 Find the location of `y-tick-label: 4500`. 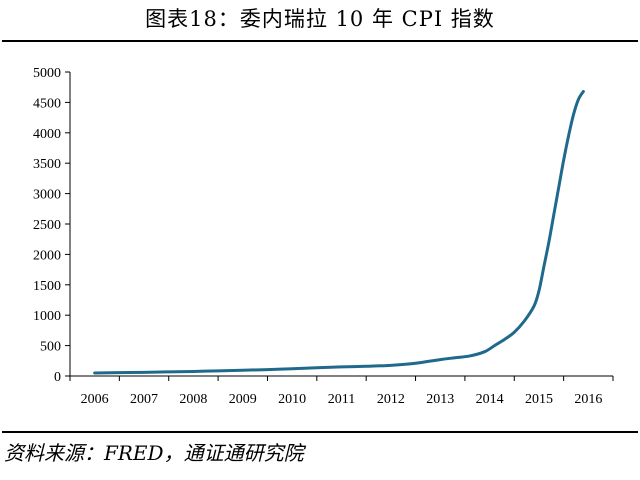

y-tick-label: 4500 is located at coordinates (47, 103).